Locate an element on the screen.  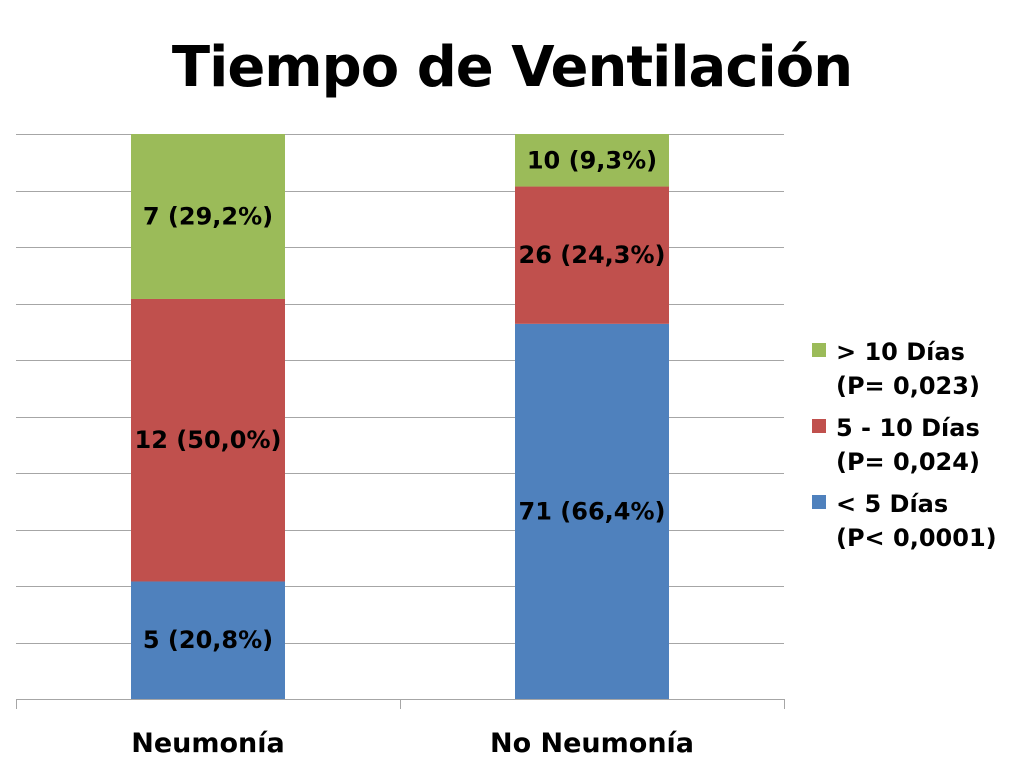
data-label: 71 (66,4%) is located at coordinates (592, 511).